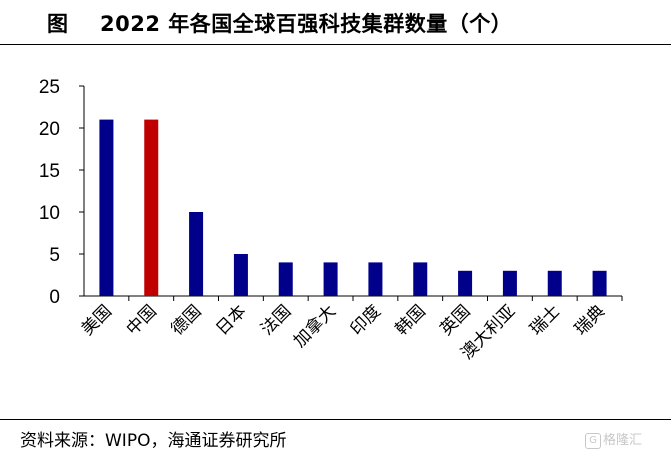  Describe the element at coordinates (411, 320) in the screenshot. I see `x-tick-label: 韩国` at that location.